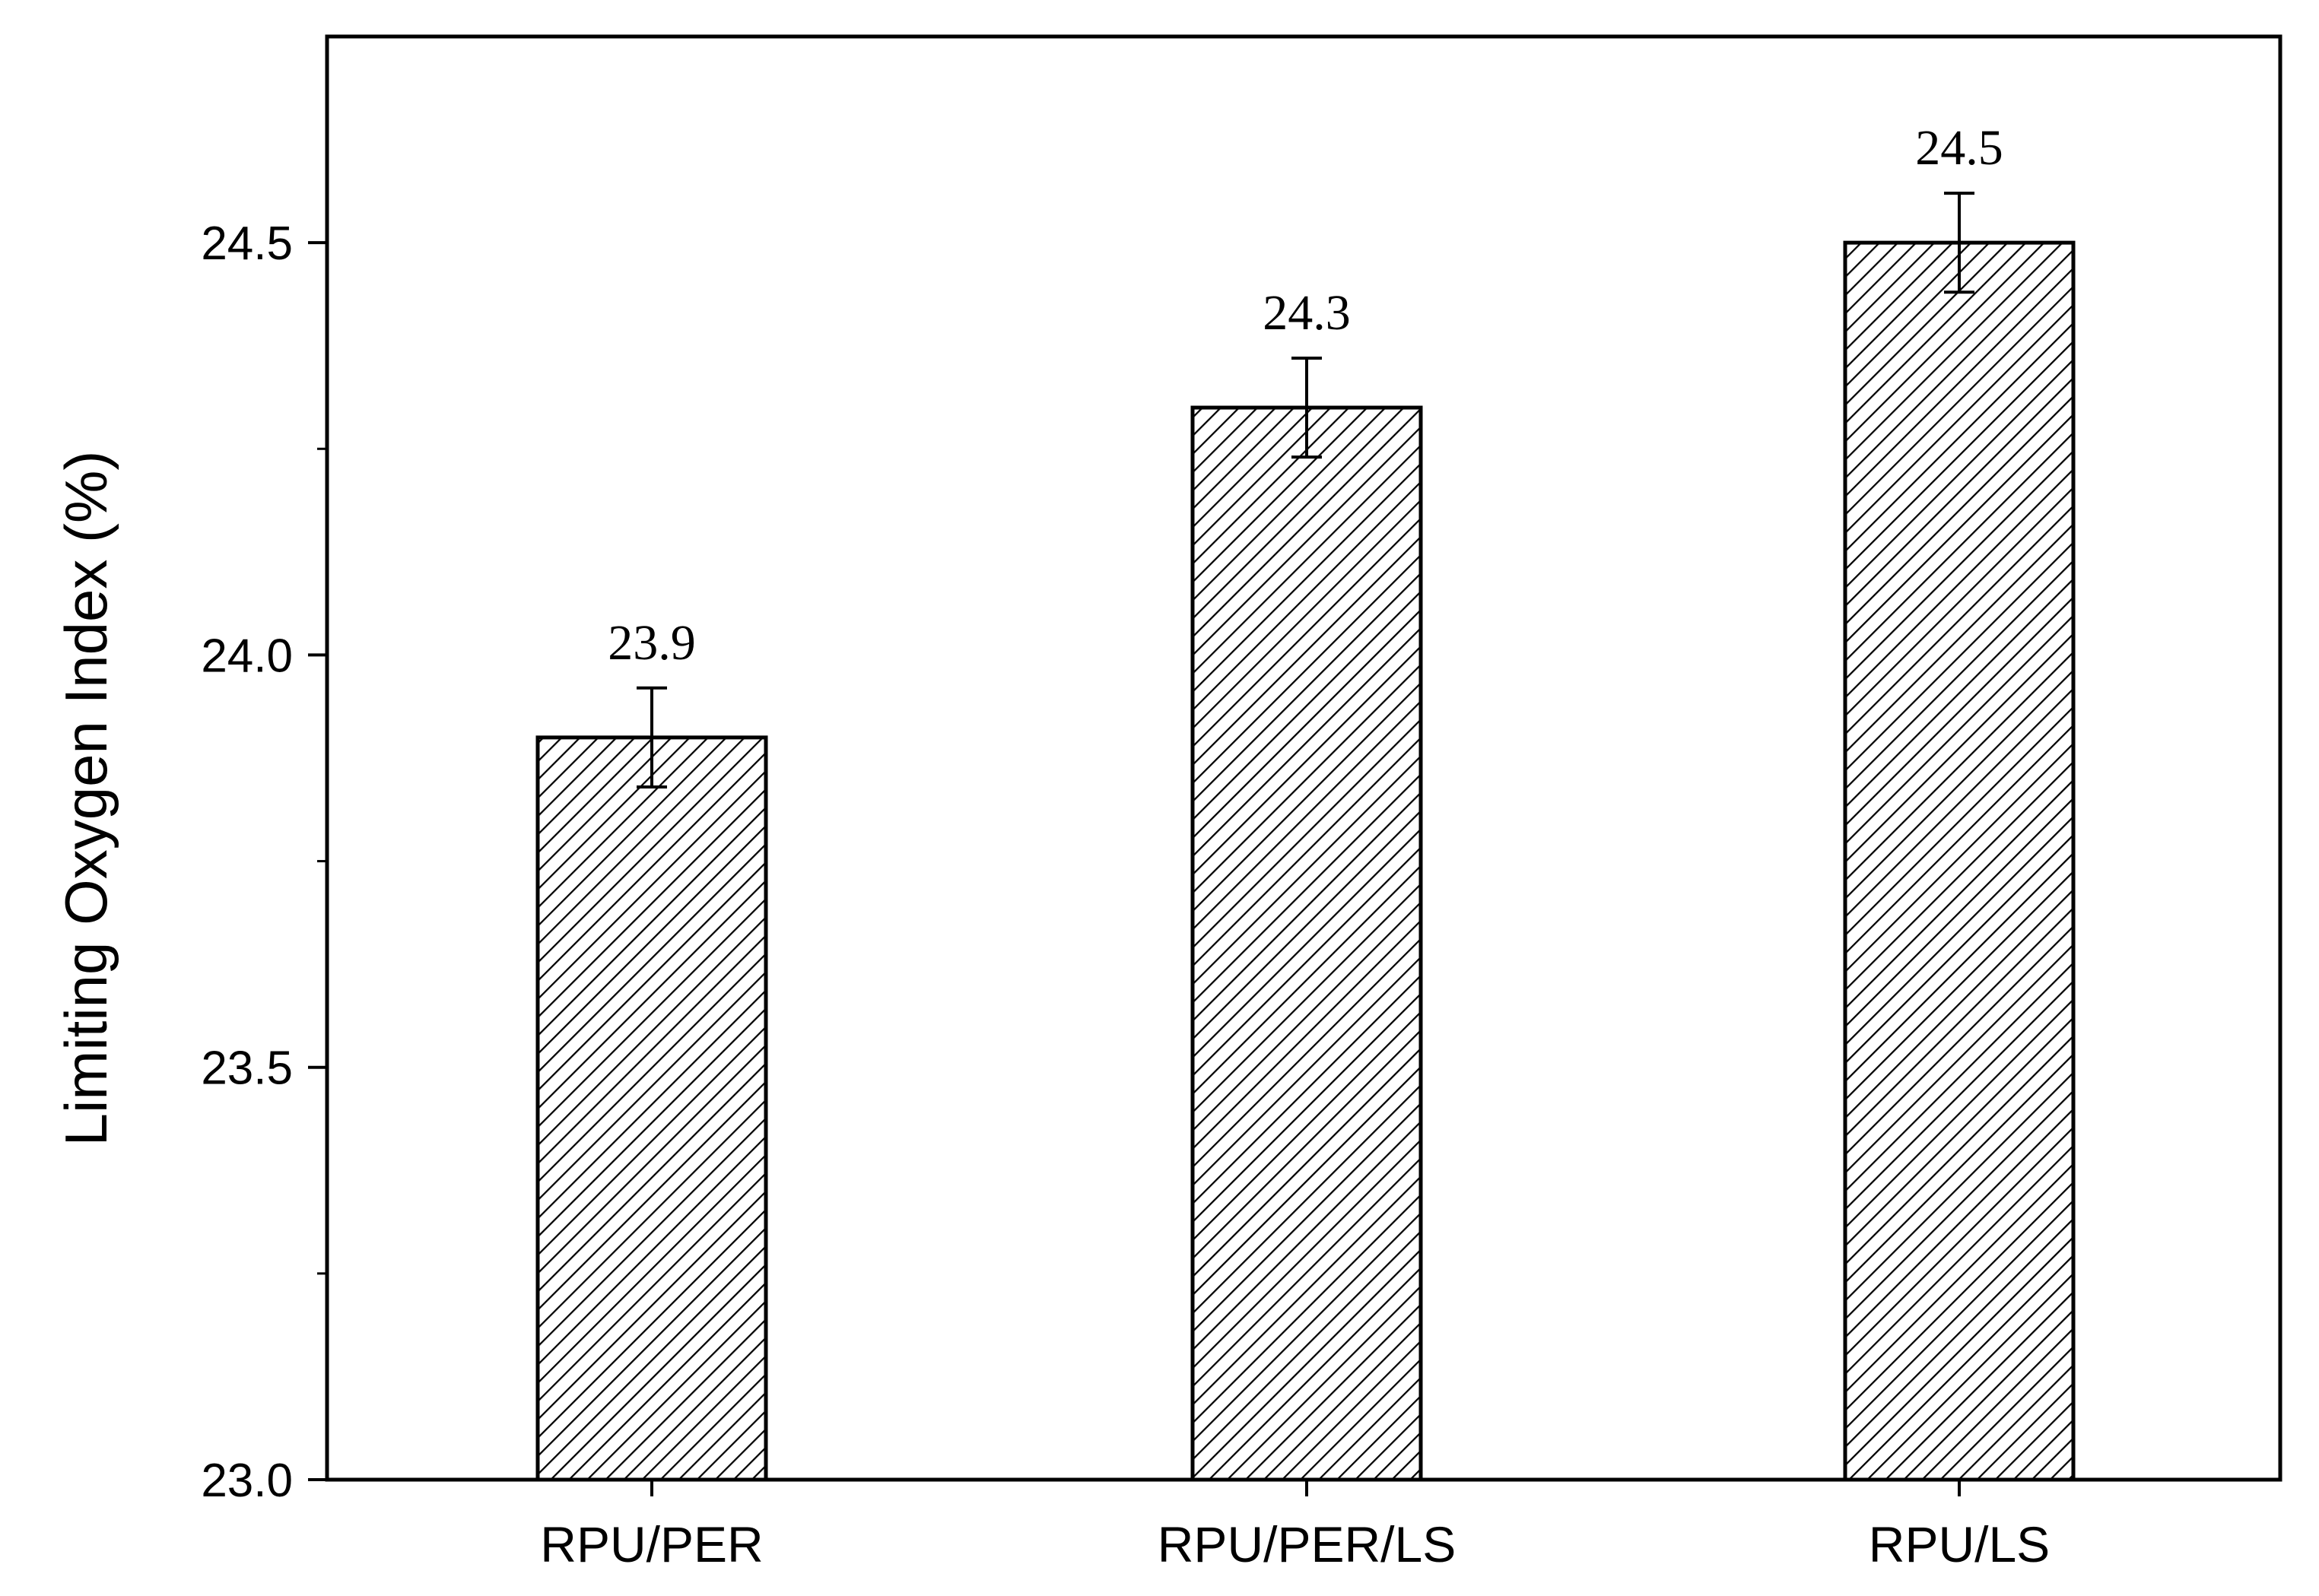 Image resolution: width=2319 pixels, height=1596 pixels. Describe the element at coordinates (1959, 148) in the screenshot. I see `data-label-3: 24.5` at that location.